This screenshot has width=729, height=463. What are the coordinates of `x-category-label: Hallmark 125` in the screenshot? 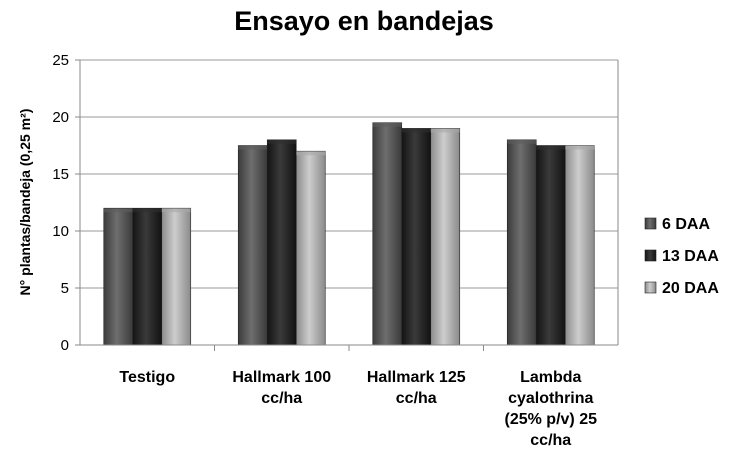 It's located at (416, 377).